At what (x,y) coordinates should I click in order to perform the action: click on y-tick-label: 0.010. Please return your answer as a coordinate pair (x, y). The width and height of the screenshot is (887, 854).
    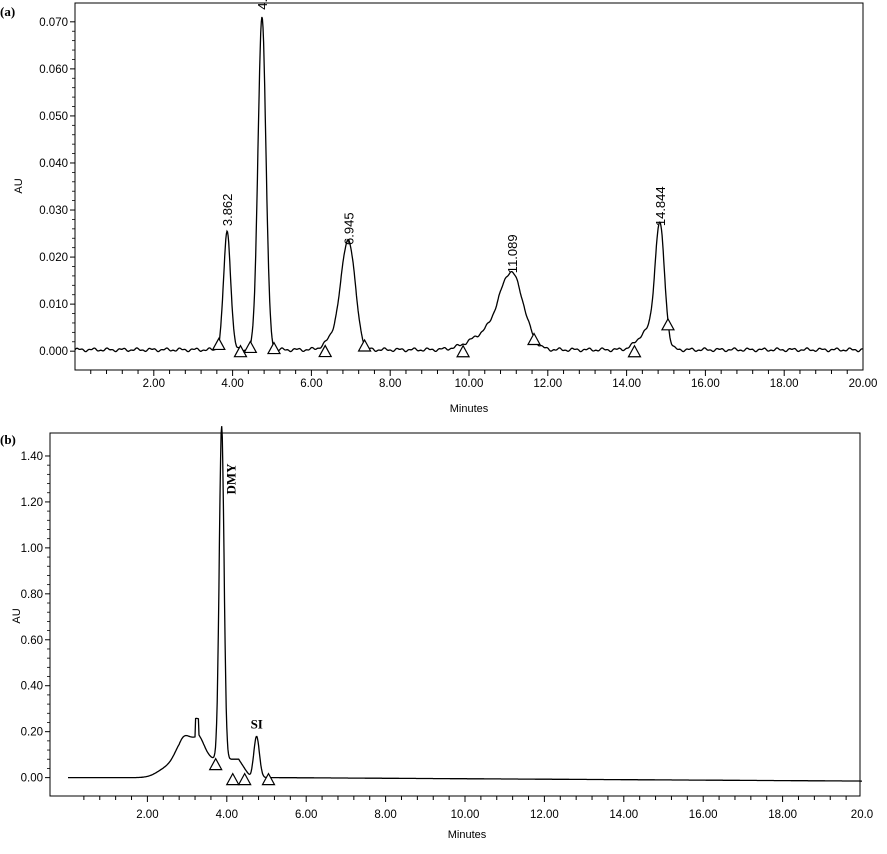
    Looking at the image, I should click on (53, 305).